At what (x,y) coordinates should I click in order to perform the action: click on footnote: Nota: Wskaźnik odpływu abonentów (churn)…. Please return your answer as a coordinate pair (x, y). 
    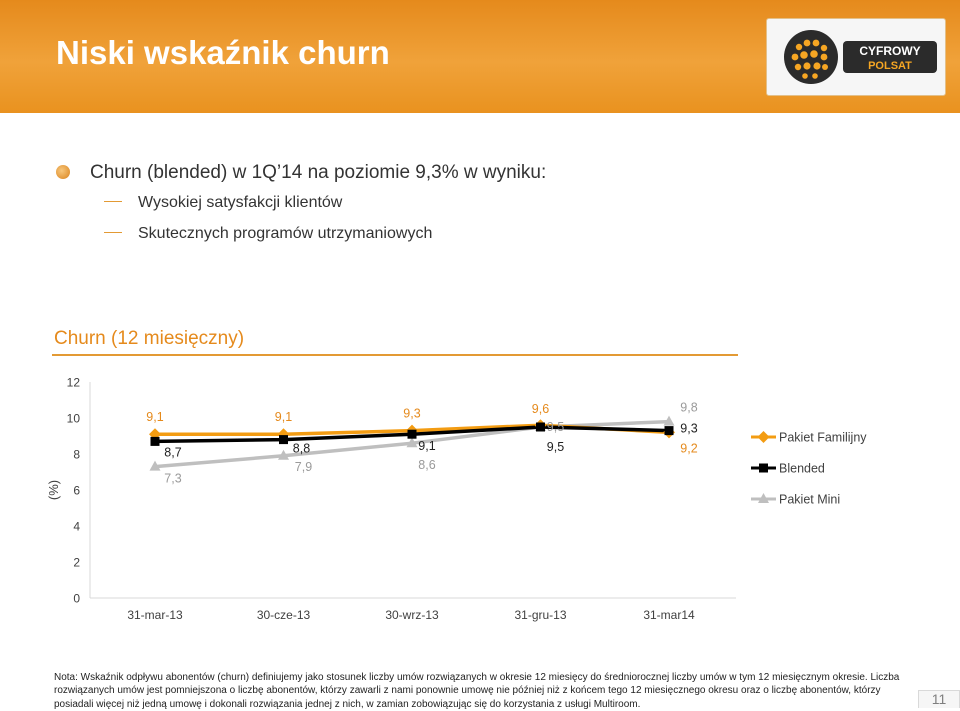
    Looking at the image, I should click on (477, 691).